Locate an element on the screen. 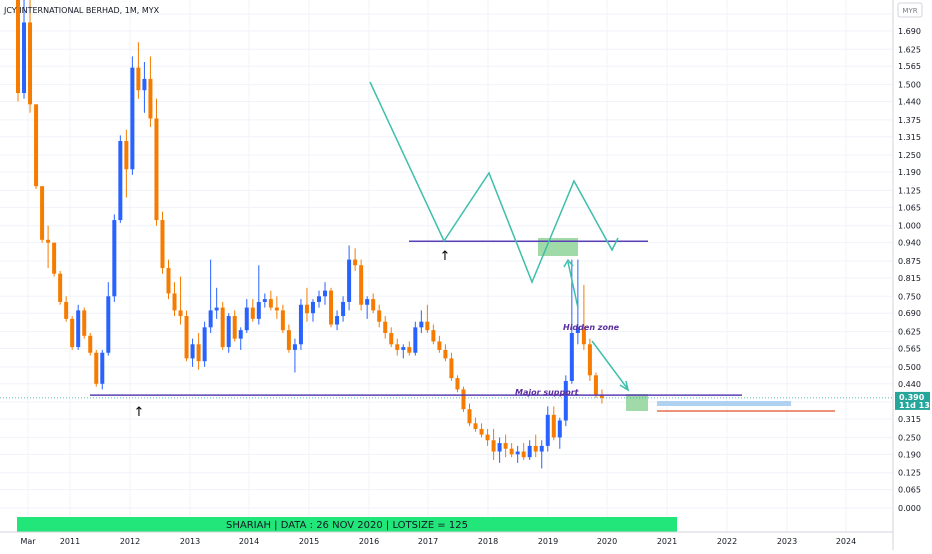  y-tick-label: 0.690 is located at coordinates (909, 313).